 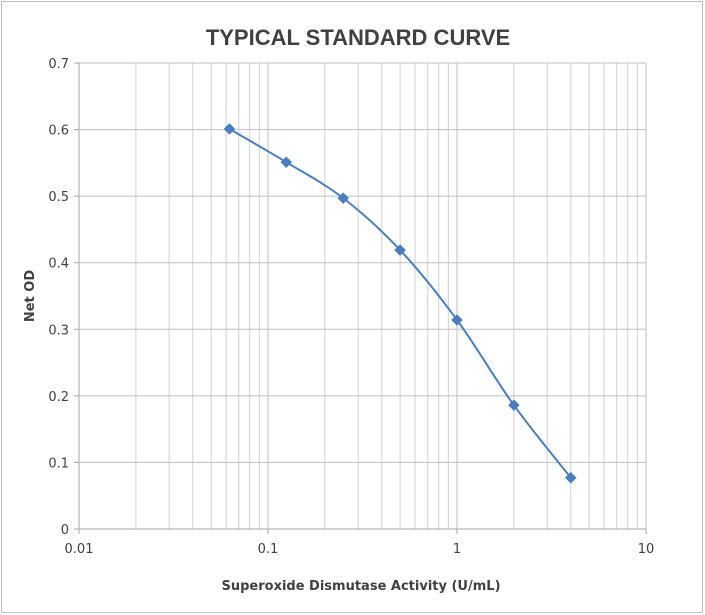 I want to click on y-axis-title: Net OD, so click(x=30, y=296).